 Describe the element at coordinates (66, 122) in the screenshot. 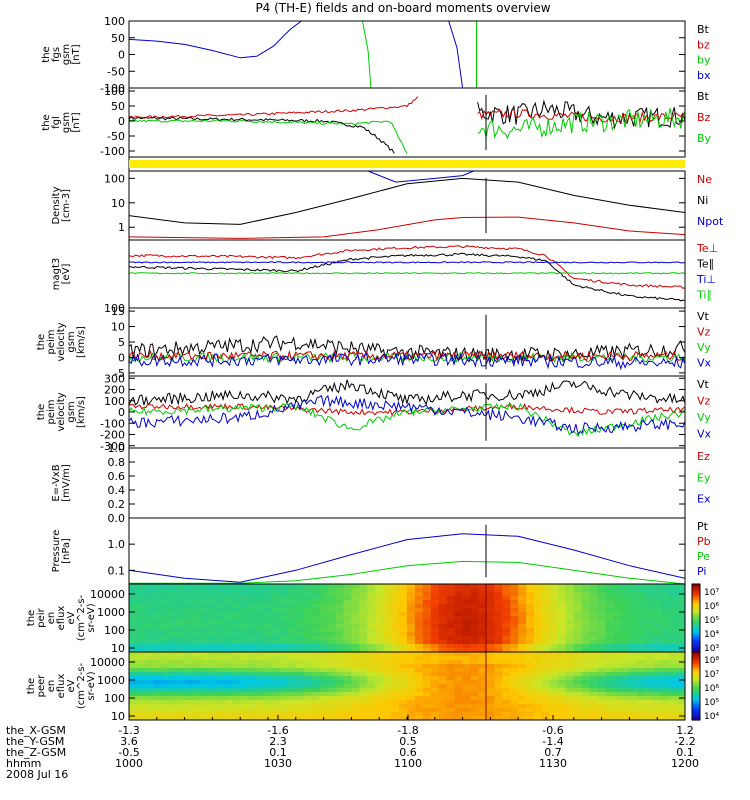

I see `y-axis-label-line: gsm` at that location.